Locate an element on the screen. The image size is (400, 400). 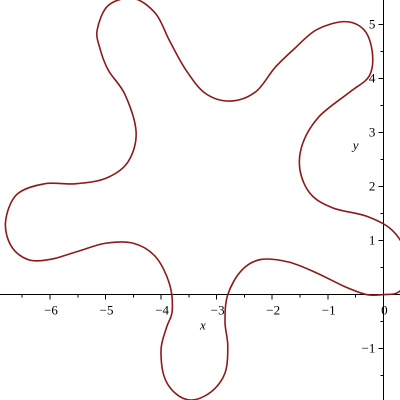
x-axis-label: x is located at coordinates (202, 325).